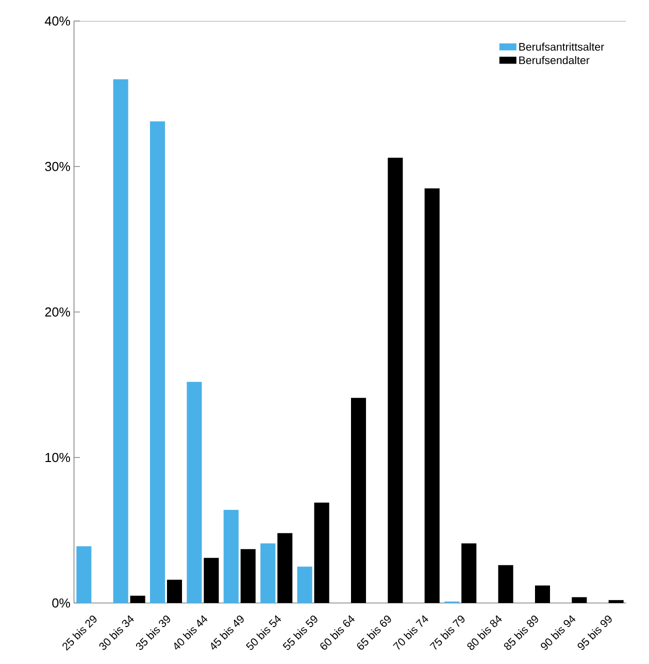 This screenshot has width=649, height=664. Describe the element at coordinates (484, 632) in the screenshot. I see `x-tick-label: 80 bis 84` at that location.